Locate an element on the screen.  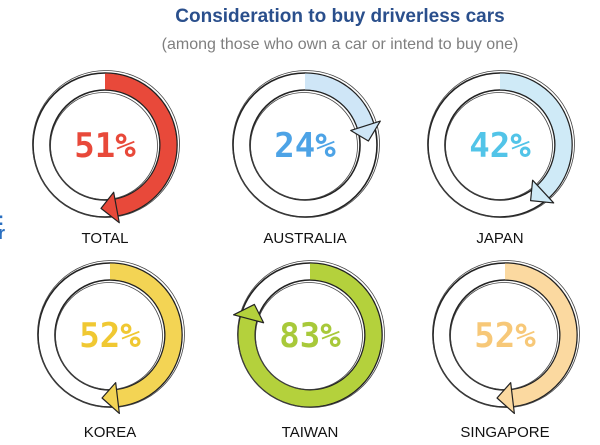
gauge-value-label: 51% is located at coordinates (105, 146).